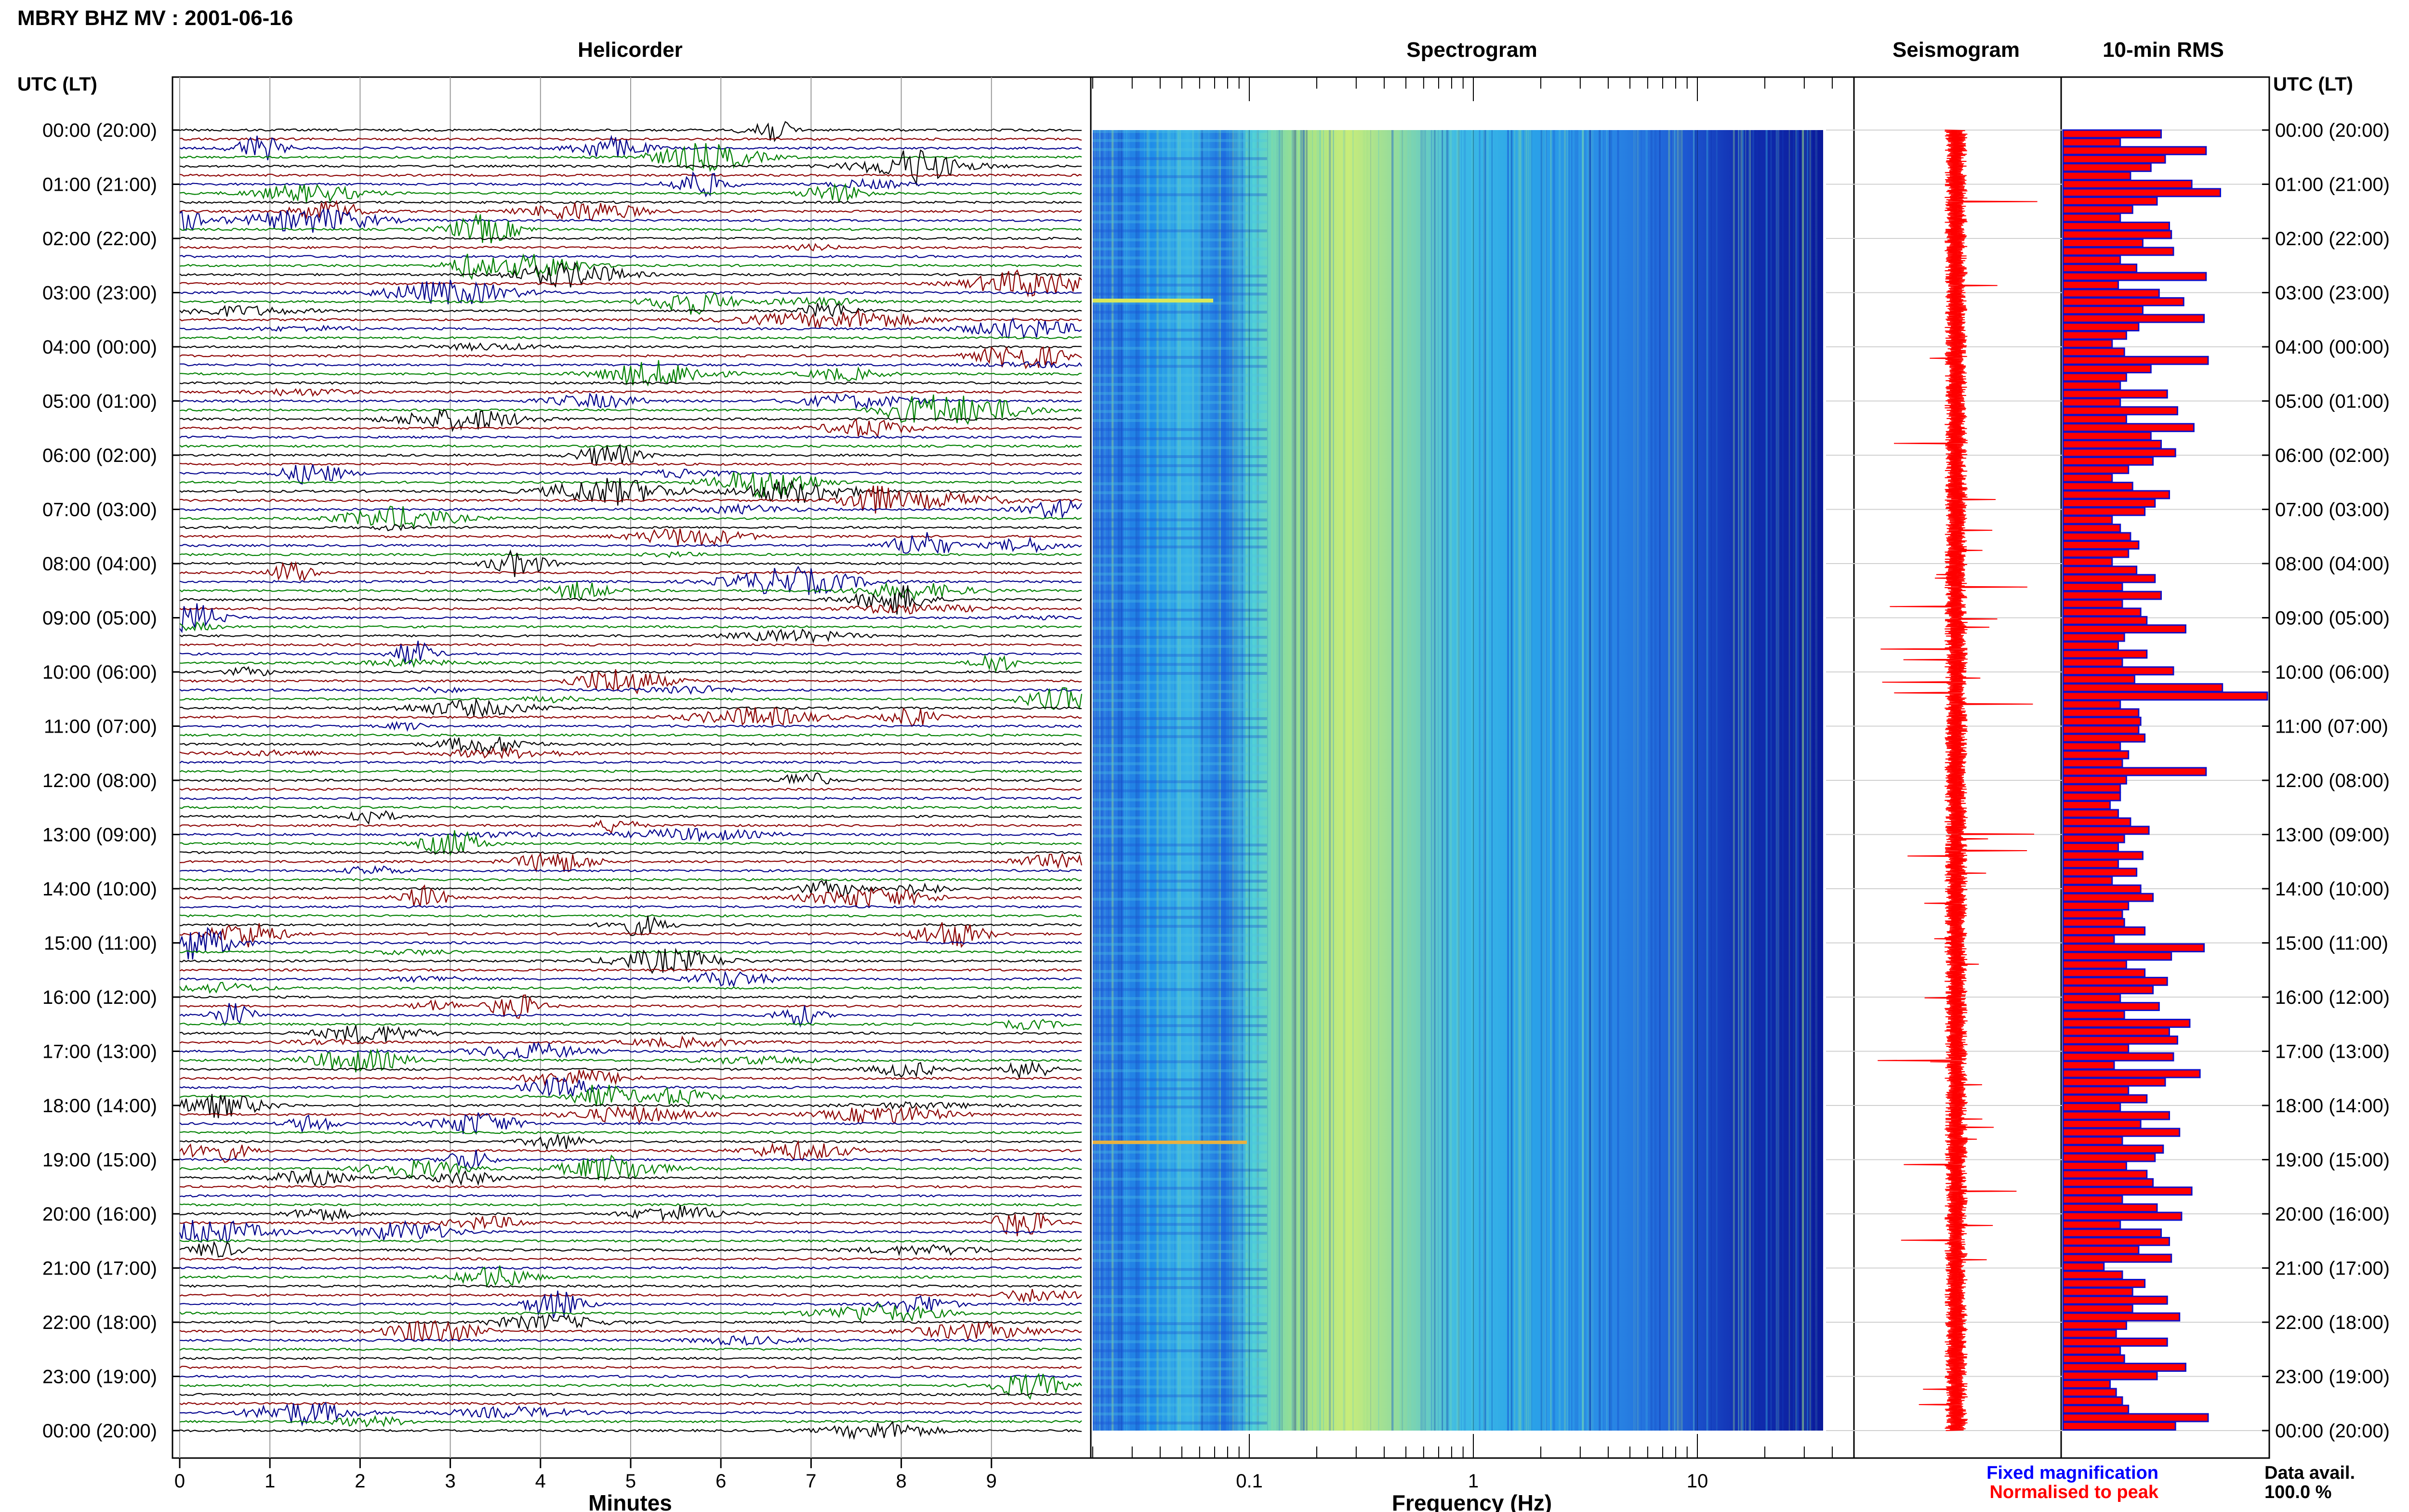  I want to click on time-tick-label-right: 09:00 (05:00), so click(2332, 618).